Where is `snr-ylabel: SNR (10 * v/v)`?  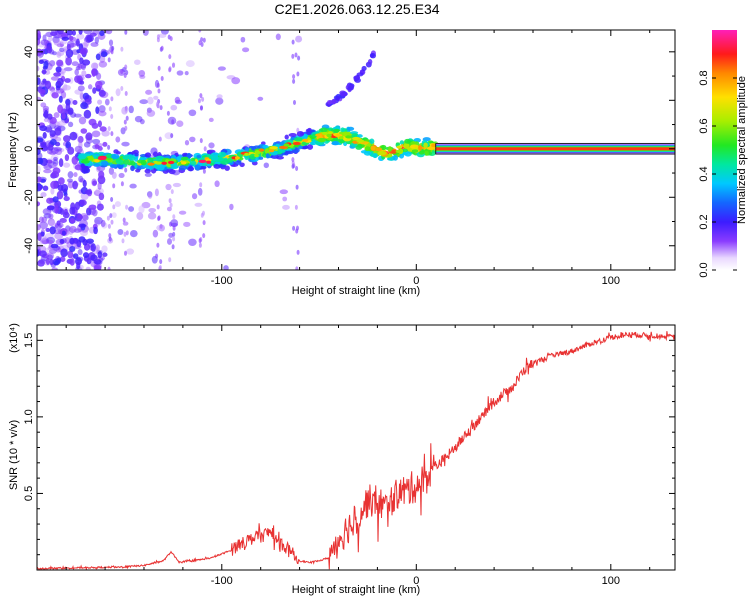 snr-ylabel: SNR (10 * v/v) is located at coordinates (14, 455).